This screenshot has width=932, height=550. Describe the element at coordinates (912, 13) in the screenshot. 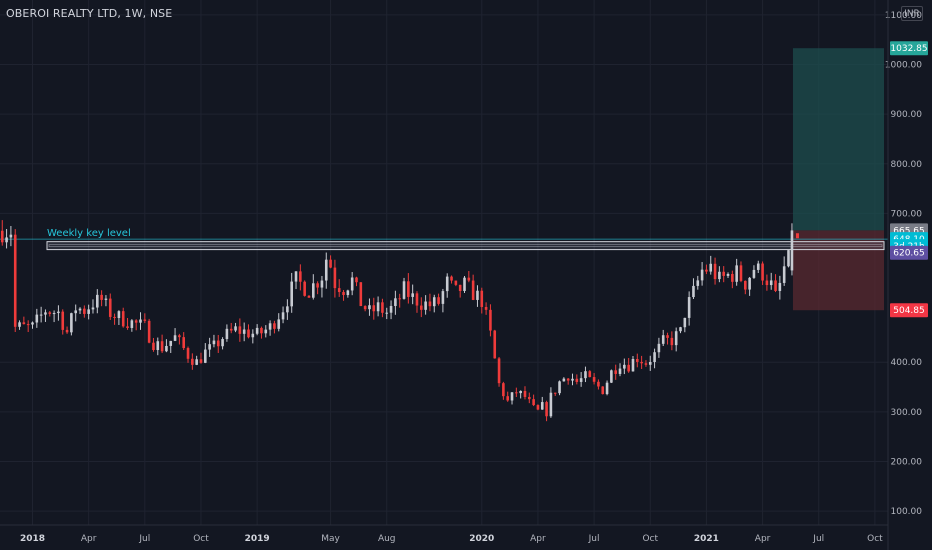

I see `currency-badge: INR` at that location.